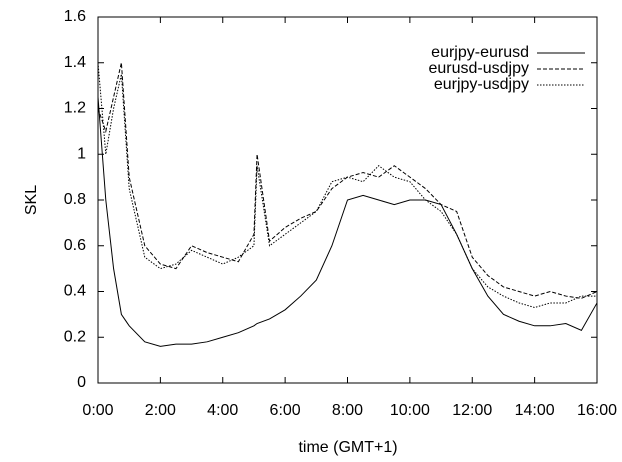 The width and height of the screenshot is (622, 462). Describe the element at coordinates (75, 108) in the screenshot. I see `y-tick-label: 1.2` at that location.